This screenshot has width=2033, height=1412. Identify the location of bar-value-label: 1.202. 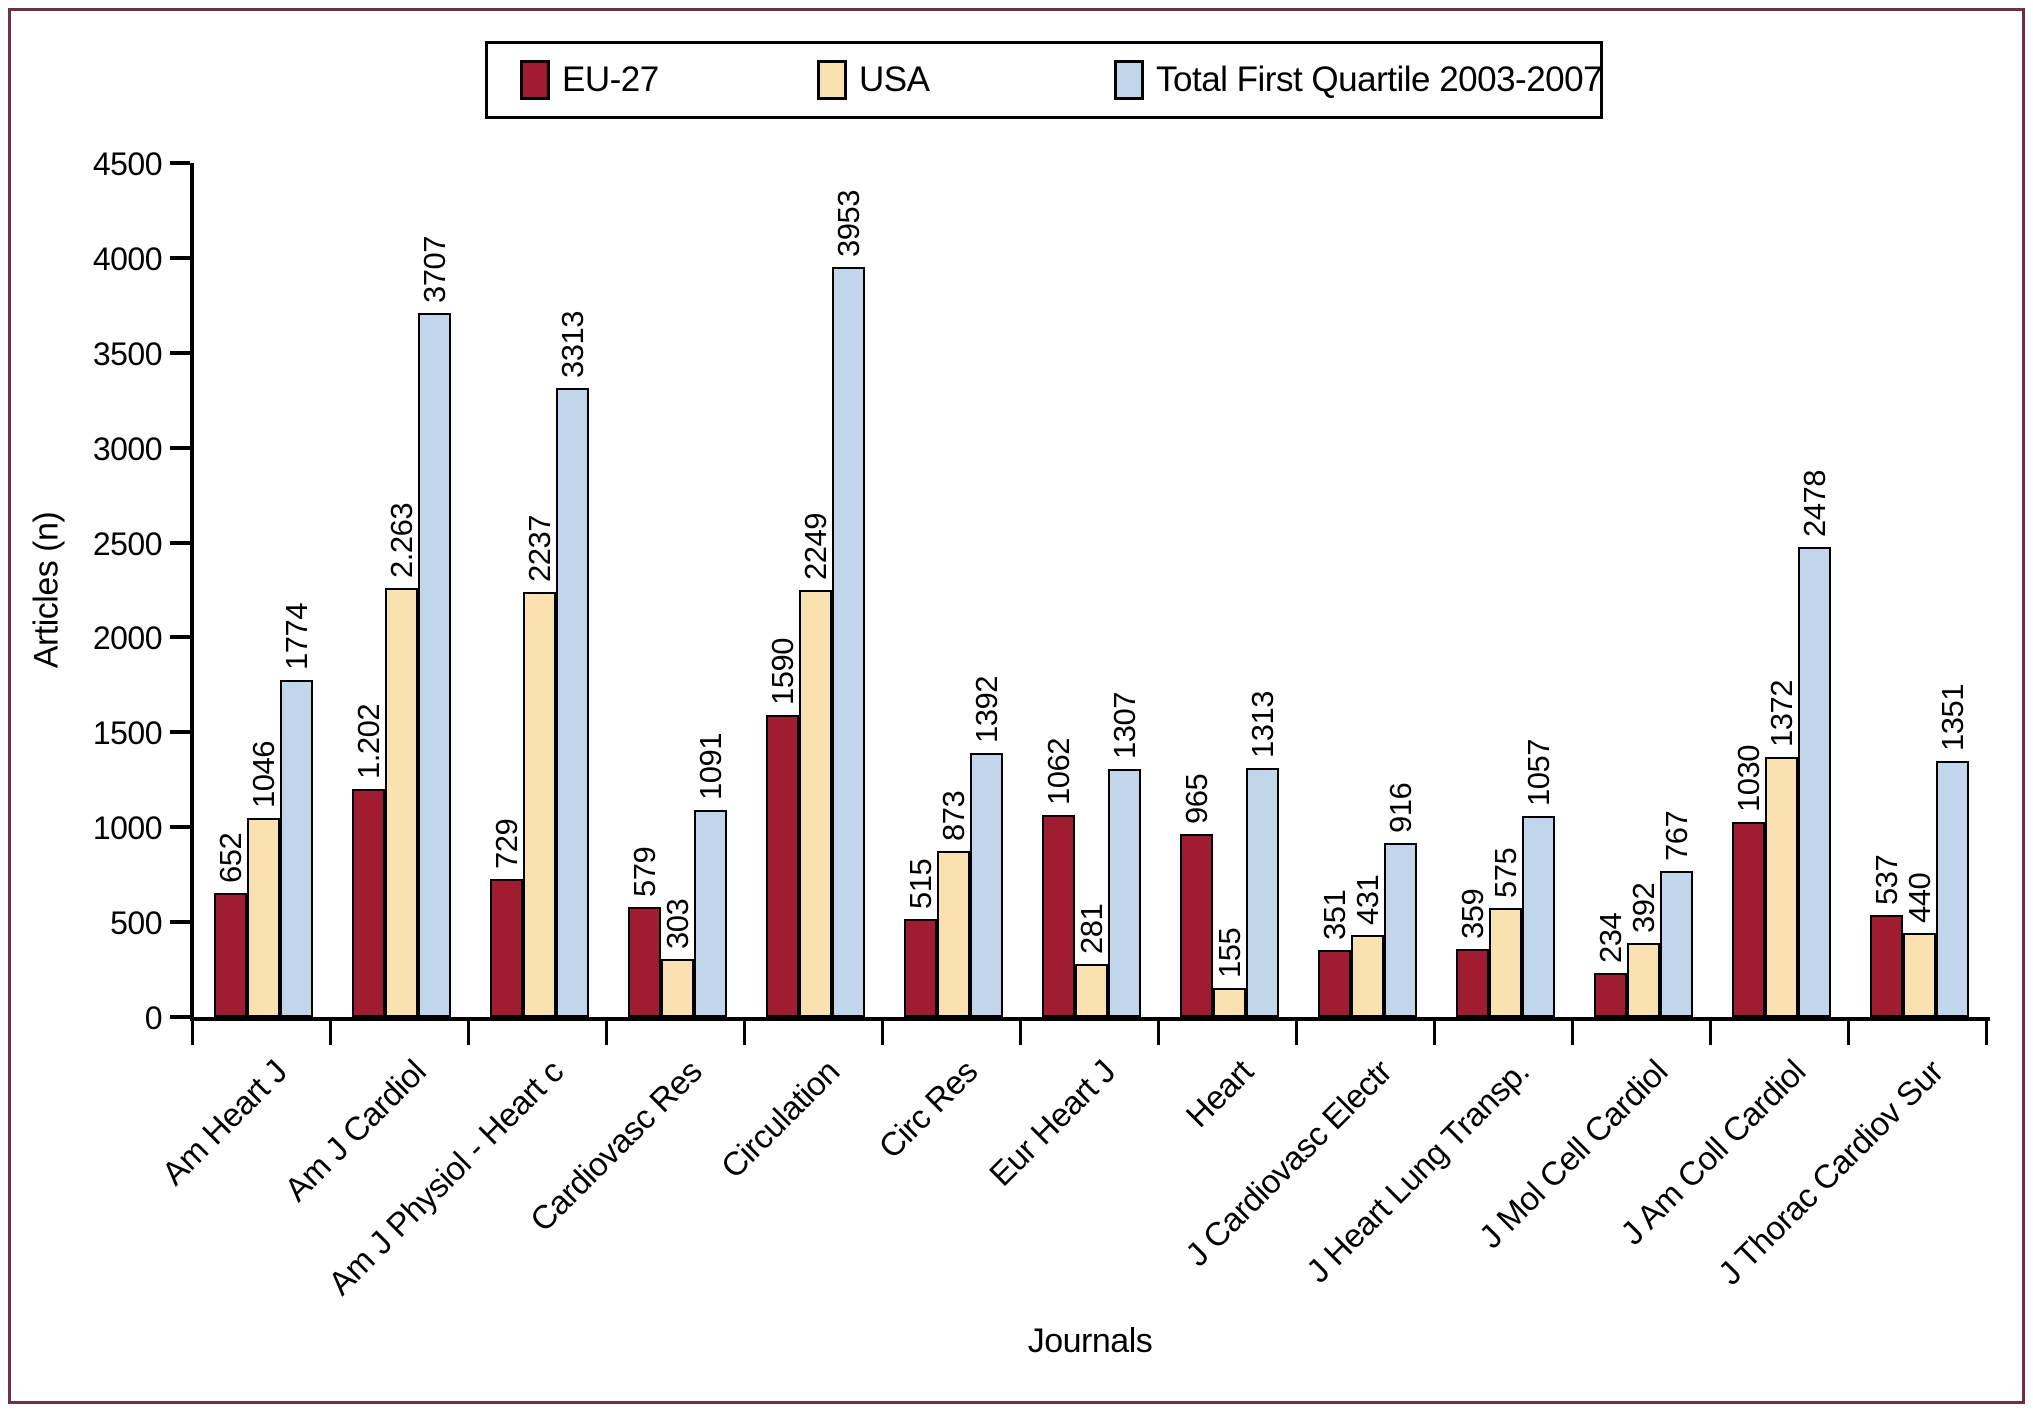
(368, 741).